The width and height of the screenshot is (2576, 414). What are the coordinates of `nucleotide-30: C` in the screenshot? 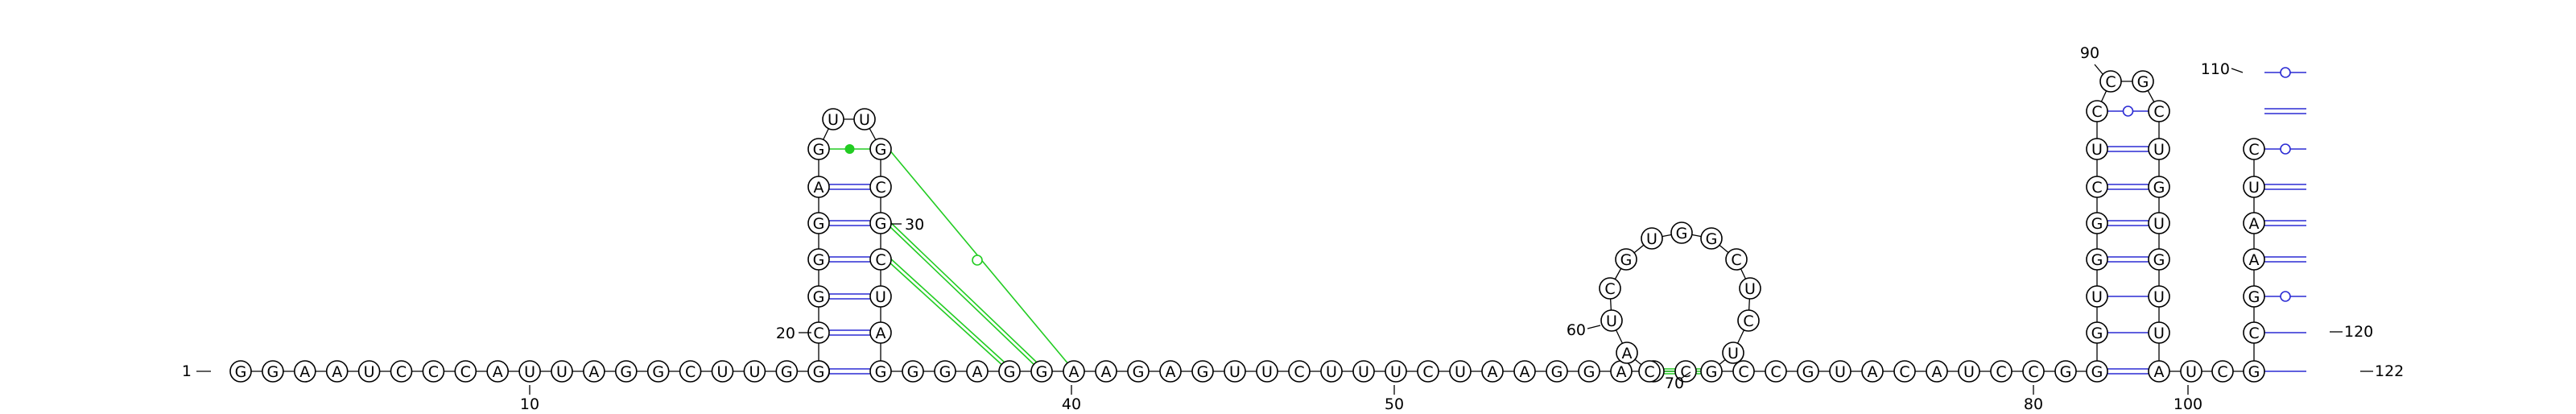 It's located at (880, 187).